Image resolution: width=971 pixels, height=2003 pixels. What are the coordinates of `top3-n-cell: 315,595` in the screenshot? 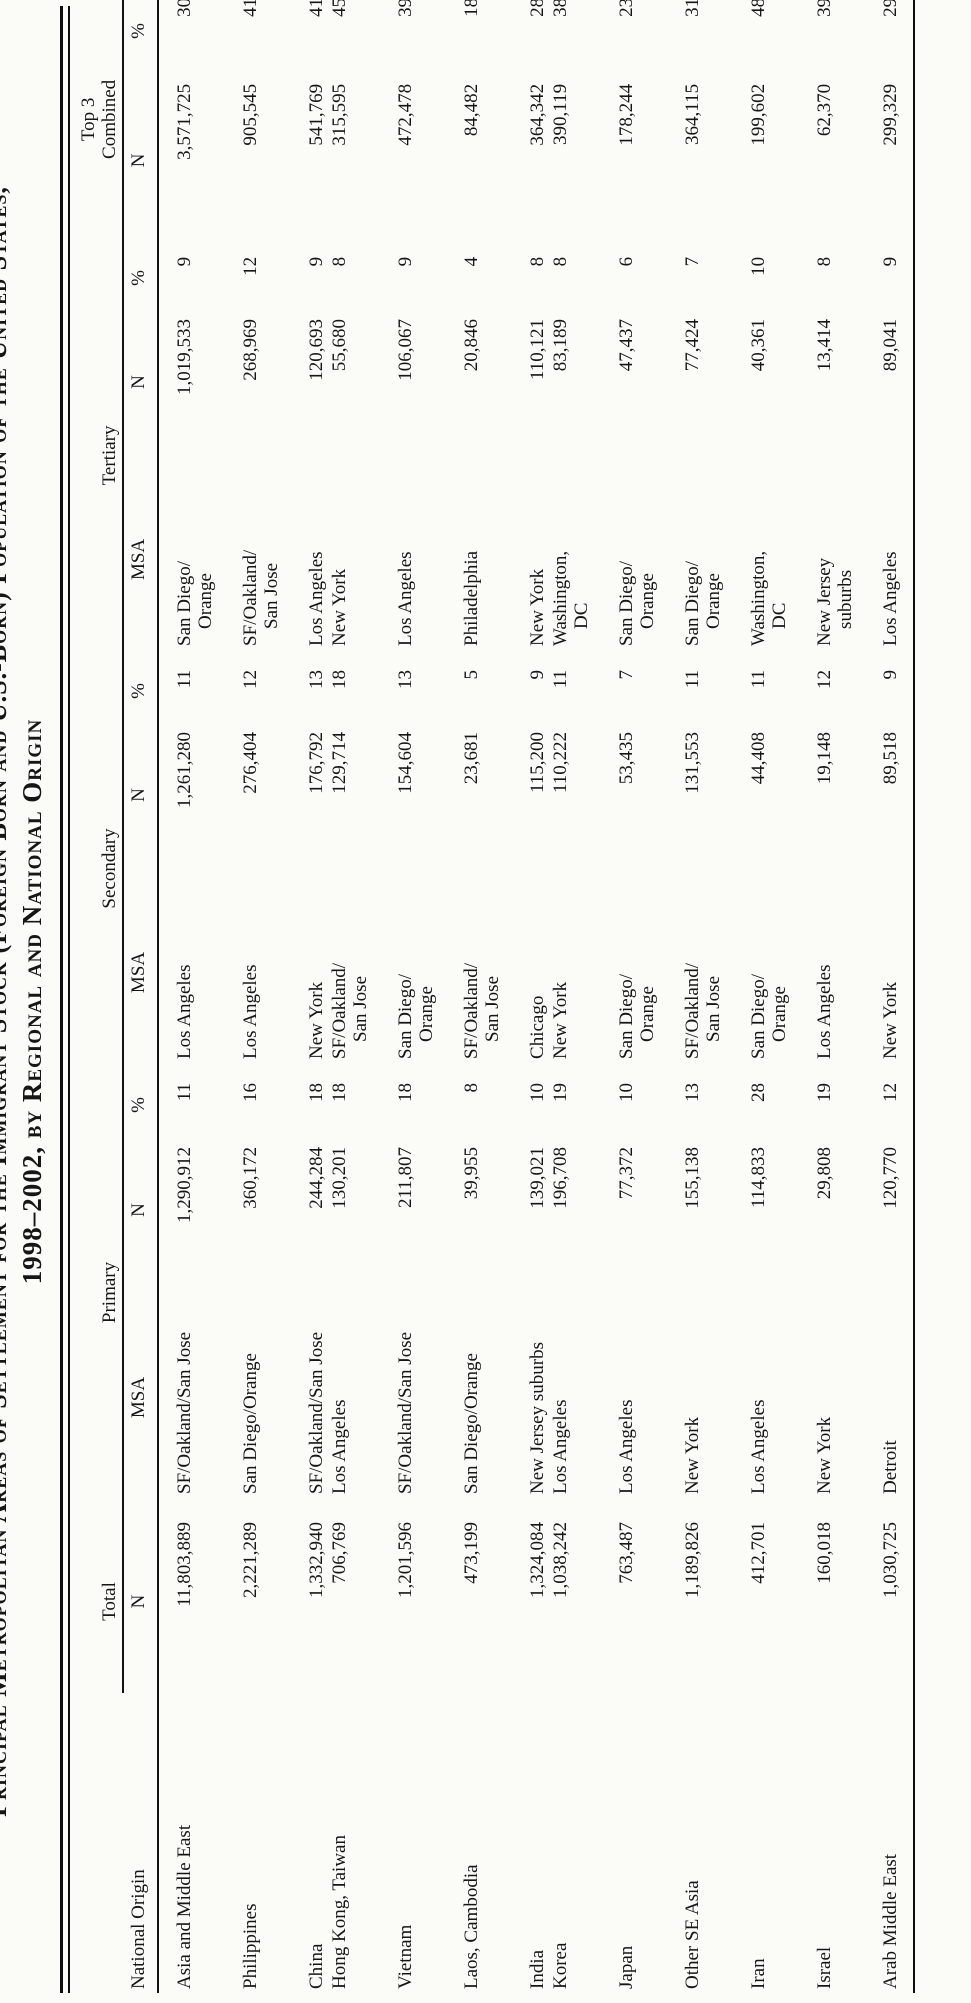 It's located at (339, 114).